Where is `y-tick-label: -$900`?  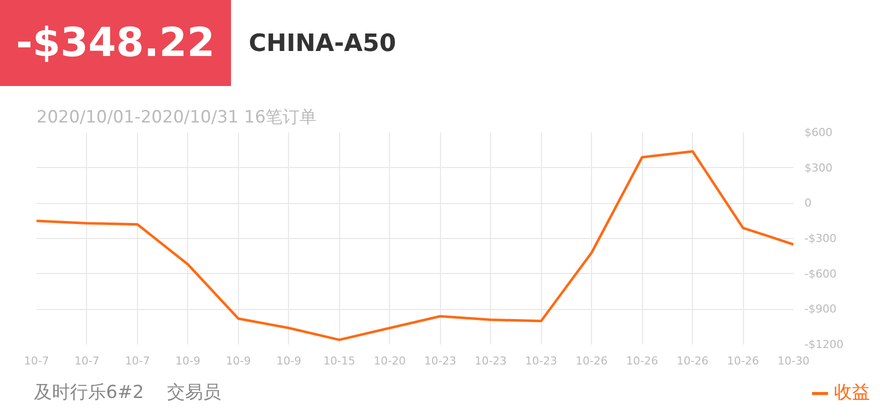 y-tick-label: -$900 is located at coordinates (820, 309).